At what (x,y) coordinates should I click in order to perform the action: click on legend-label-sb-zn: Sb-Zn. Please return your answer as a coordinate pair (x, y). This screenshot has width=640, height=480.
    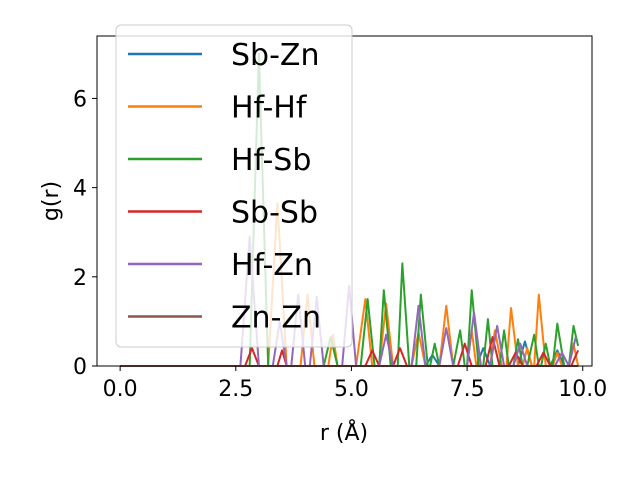
    Looking at the image, I should click on (275, 55).